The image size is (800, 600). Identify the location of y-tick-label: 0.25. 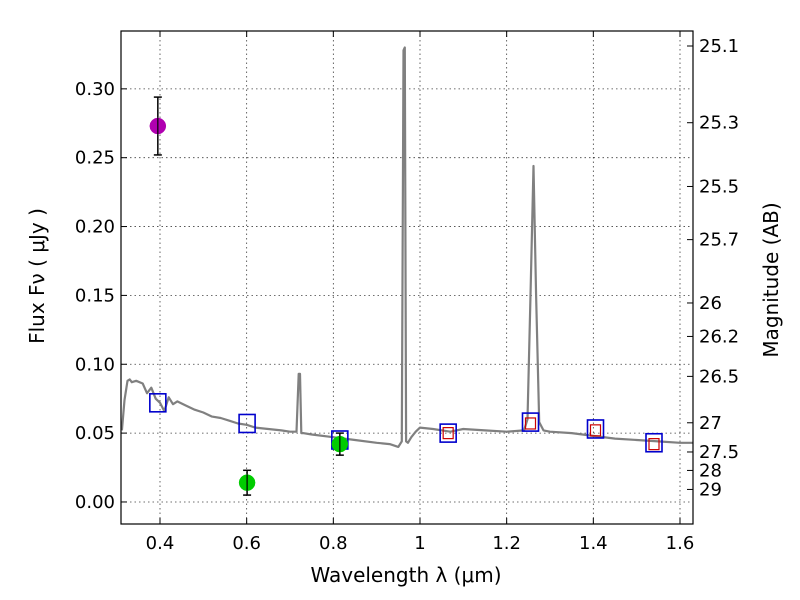
(95, 158).